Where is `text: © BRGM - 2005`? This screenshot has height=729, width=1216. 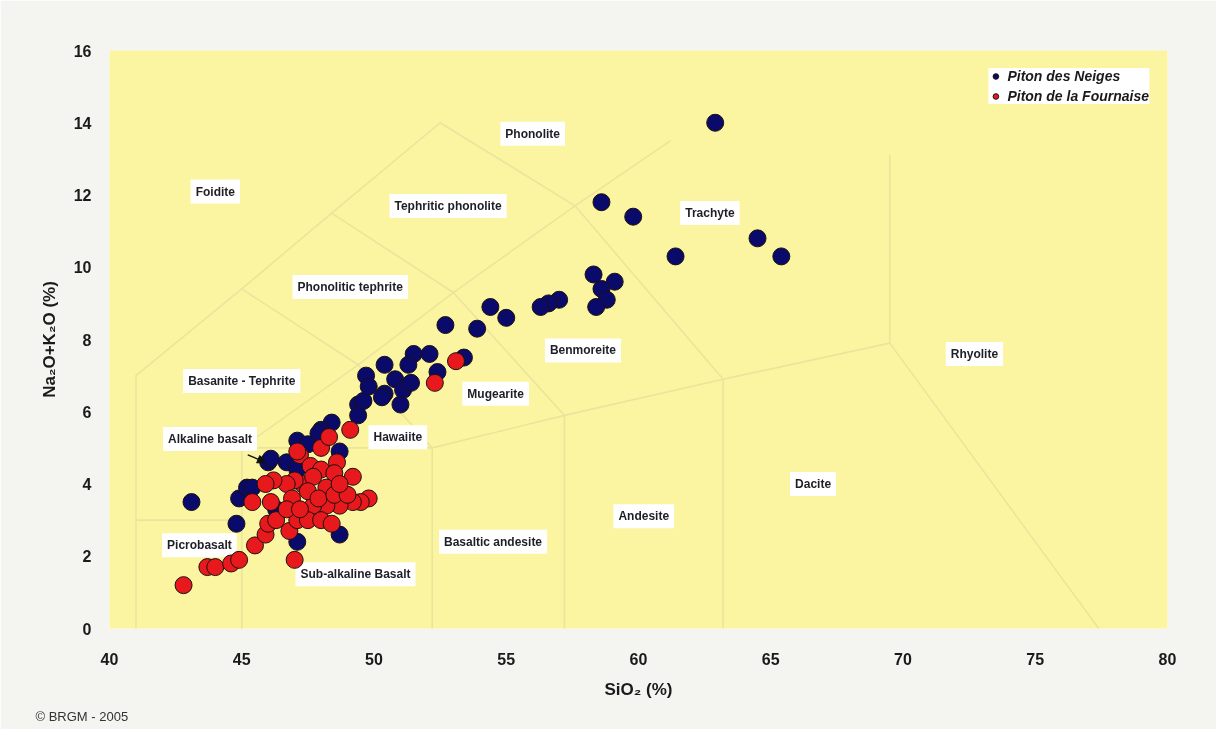
text: © BRGM - 2005 is located at coordinates (82, 716).